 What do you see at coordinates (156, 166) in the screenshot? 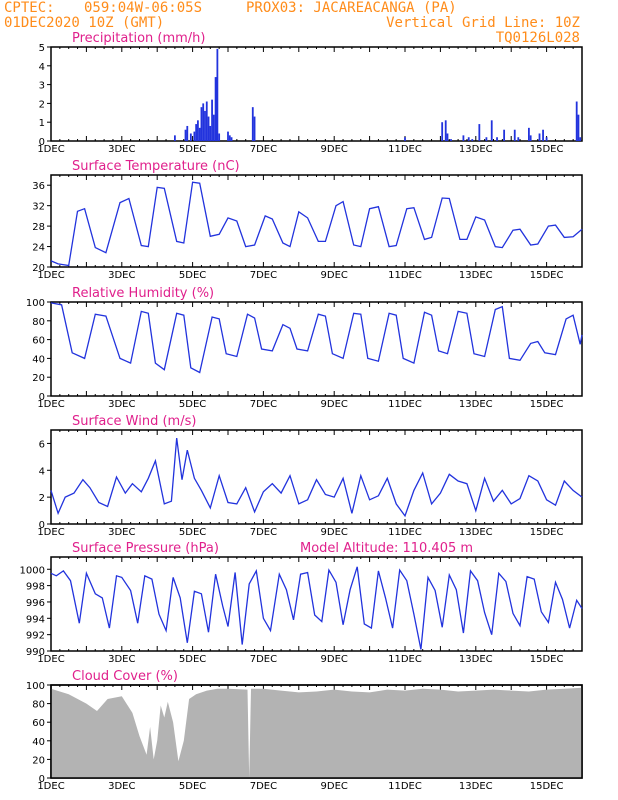
I see `temp-title: Surface Temperature (nC)` at bounding box center [156, 166].